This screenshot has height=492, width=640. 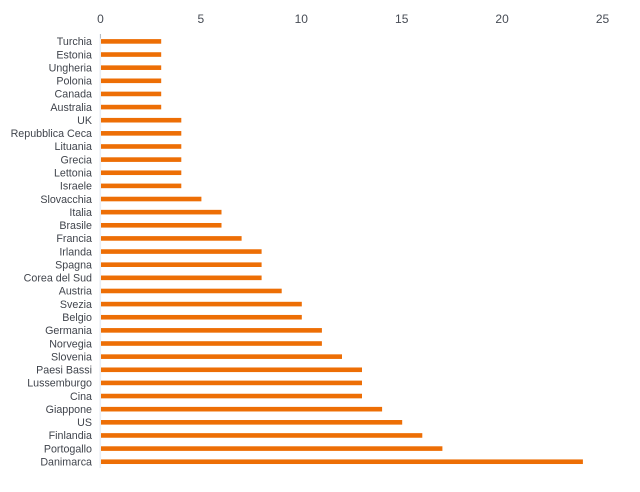 I want to click on svg-text: Cina, so click(x=81, y=397).